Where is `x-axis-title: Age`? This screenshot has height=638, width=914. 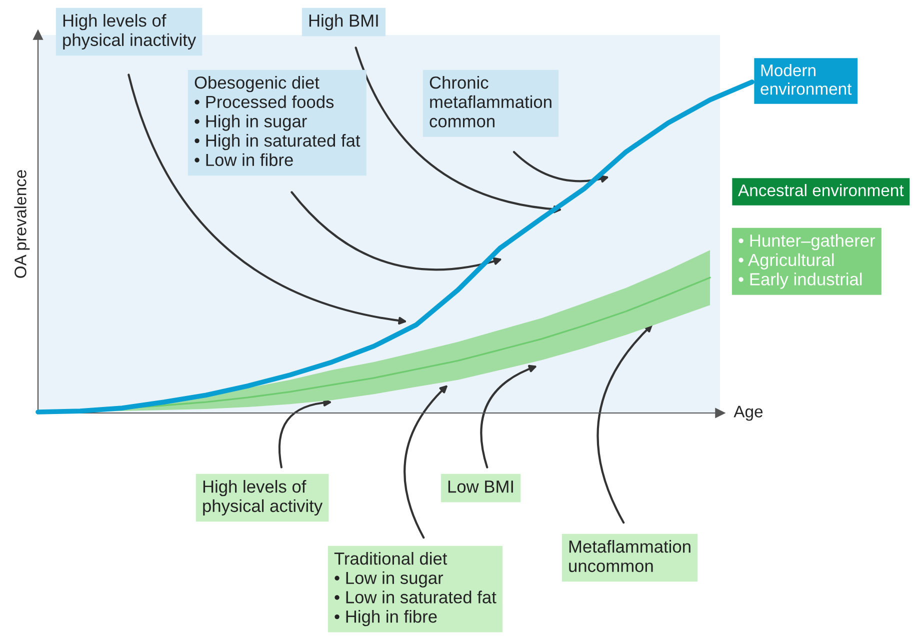
x-axis-title: Age is located at coordinates (748, 413).